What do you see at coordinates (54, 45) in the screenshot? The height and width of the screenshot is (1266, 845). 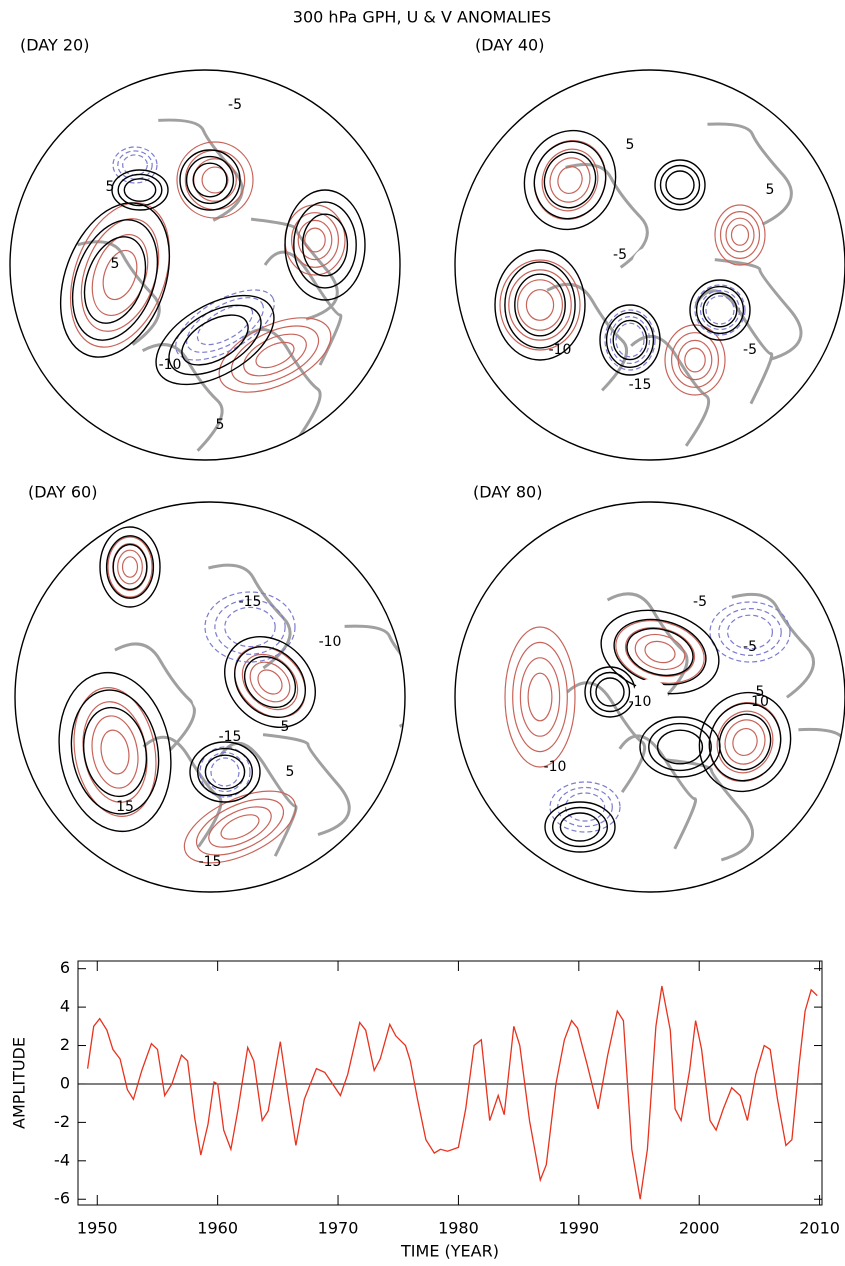 I see `panel-label: (DAY 20)` at bounding box center [54, 45].